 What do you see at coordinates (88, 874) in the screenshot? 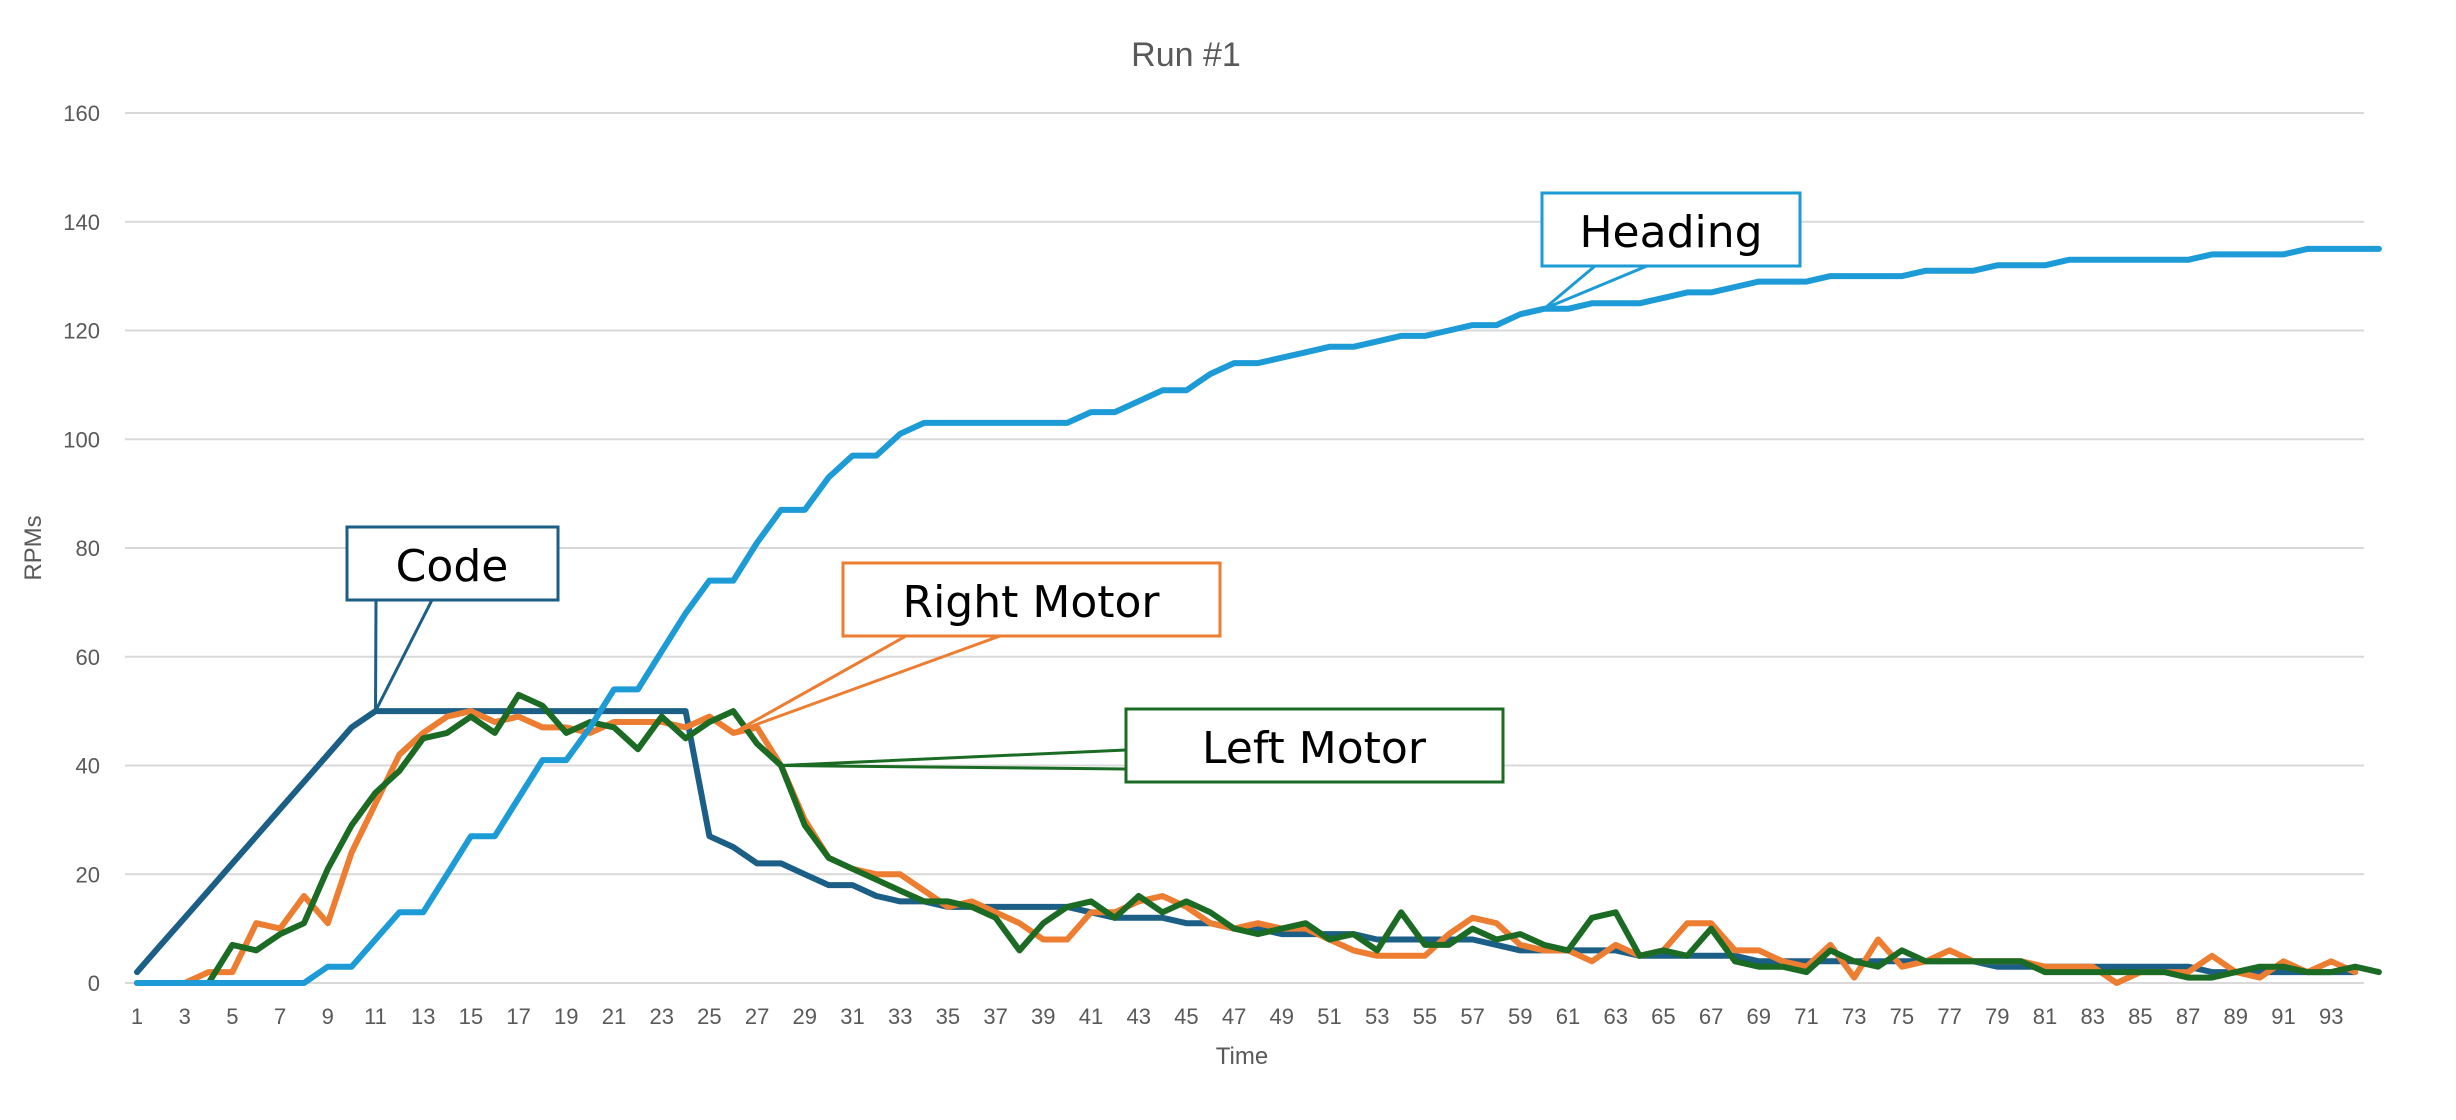
I see `y-tick-label: 20` at bounding box center [88, 874].